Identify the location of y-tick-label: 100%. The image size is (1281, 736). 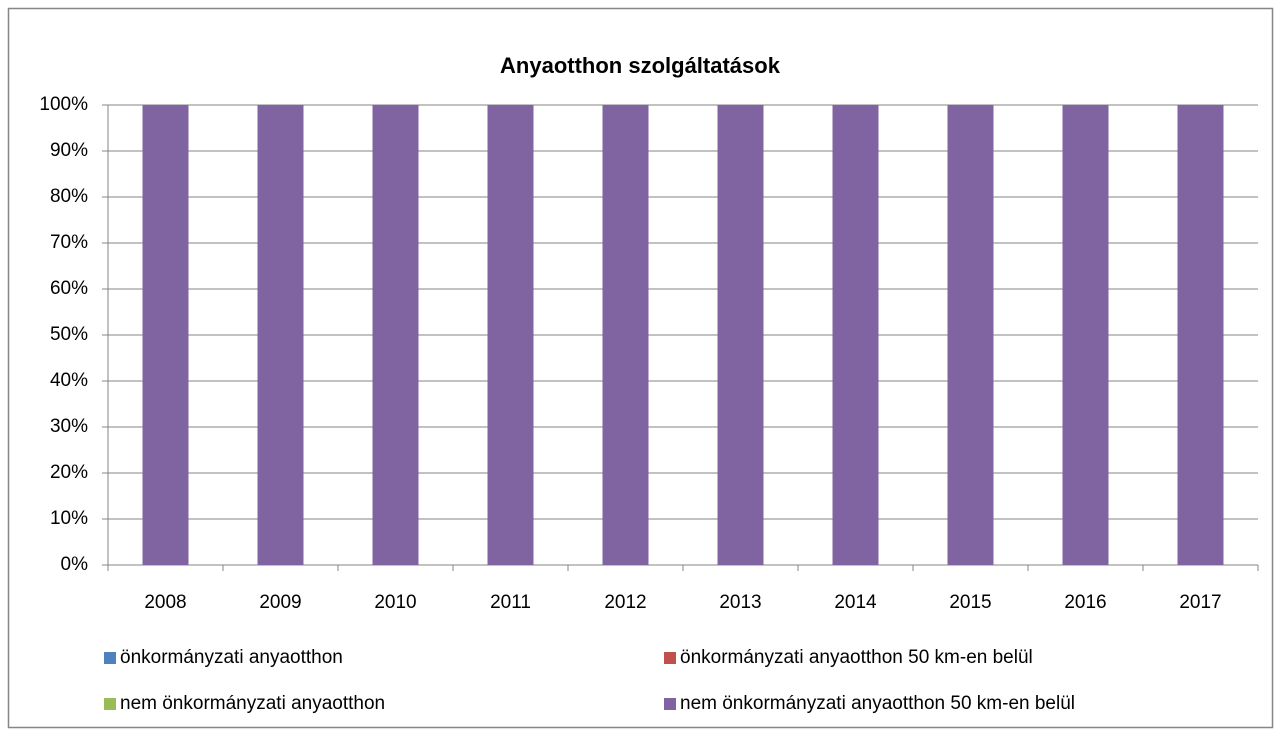
(63, 104).